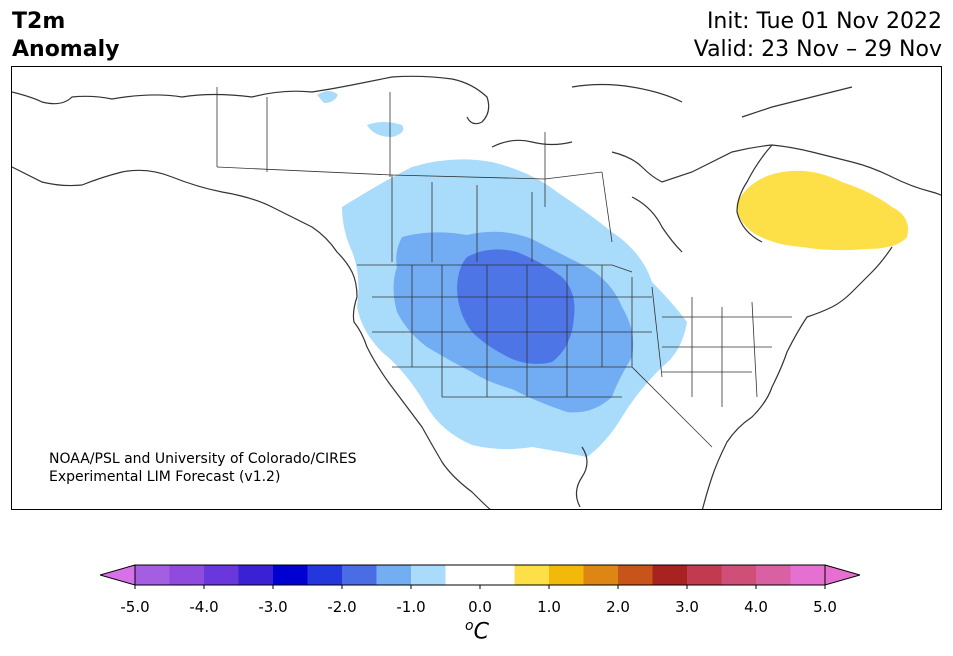 The image size is (953, 656). What do you see at coordinates (825, 607) in the screenshot?
I see `colorbar-tick-label: 5.0` at bounding box center [825, 607].